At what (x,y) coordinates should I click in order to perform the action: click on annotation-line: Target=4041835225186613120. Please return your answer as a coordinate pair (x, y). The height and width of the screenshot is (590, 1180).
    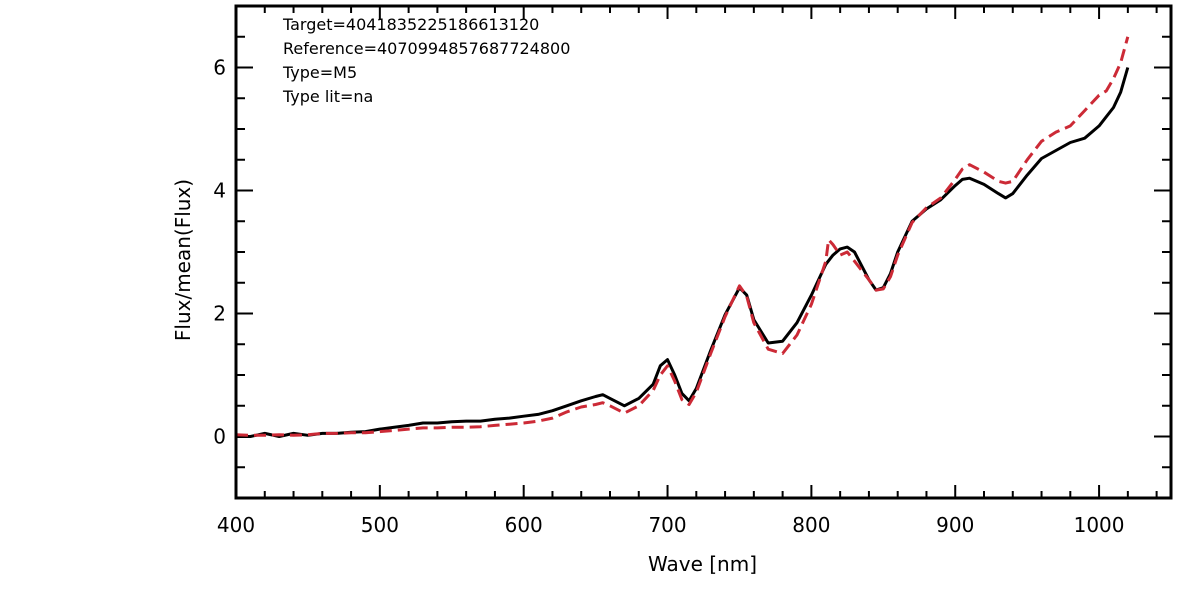
    Looking at the image, I should click on (410, 24).